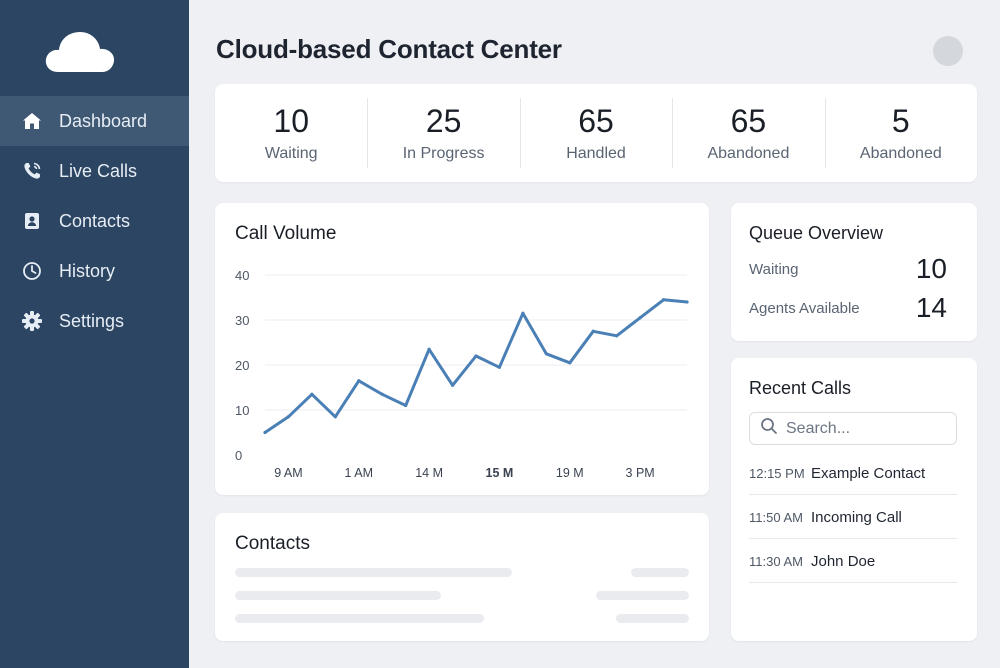 Image resolution: width=1000 pixels, height=668 pixels. What do you see at coordinates (848, 269) in the screenshot?
I see `queue-row-waiting: Waiting 10` at bounding box center [848, 269].